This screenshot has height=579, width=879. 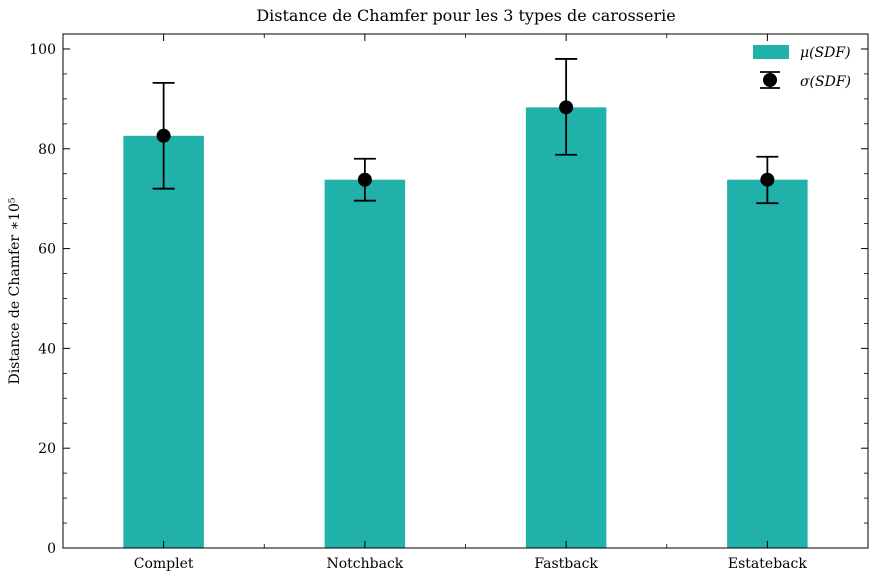 I want to click on bar-complet, so click(x=163, y=341).